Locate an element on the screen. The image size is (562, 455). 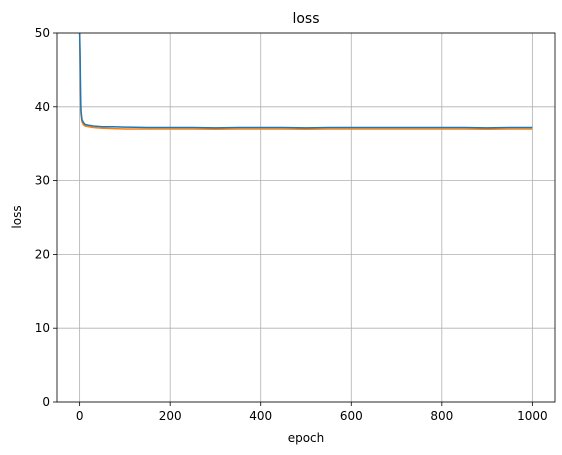
x-axis: 0 200 400 600 800 1000 is located at coordinates (312, 412).